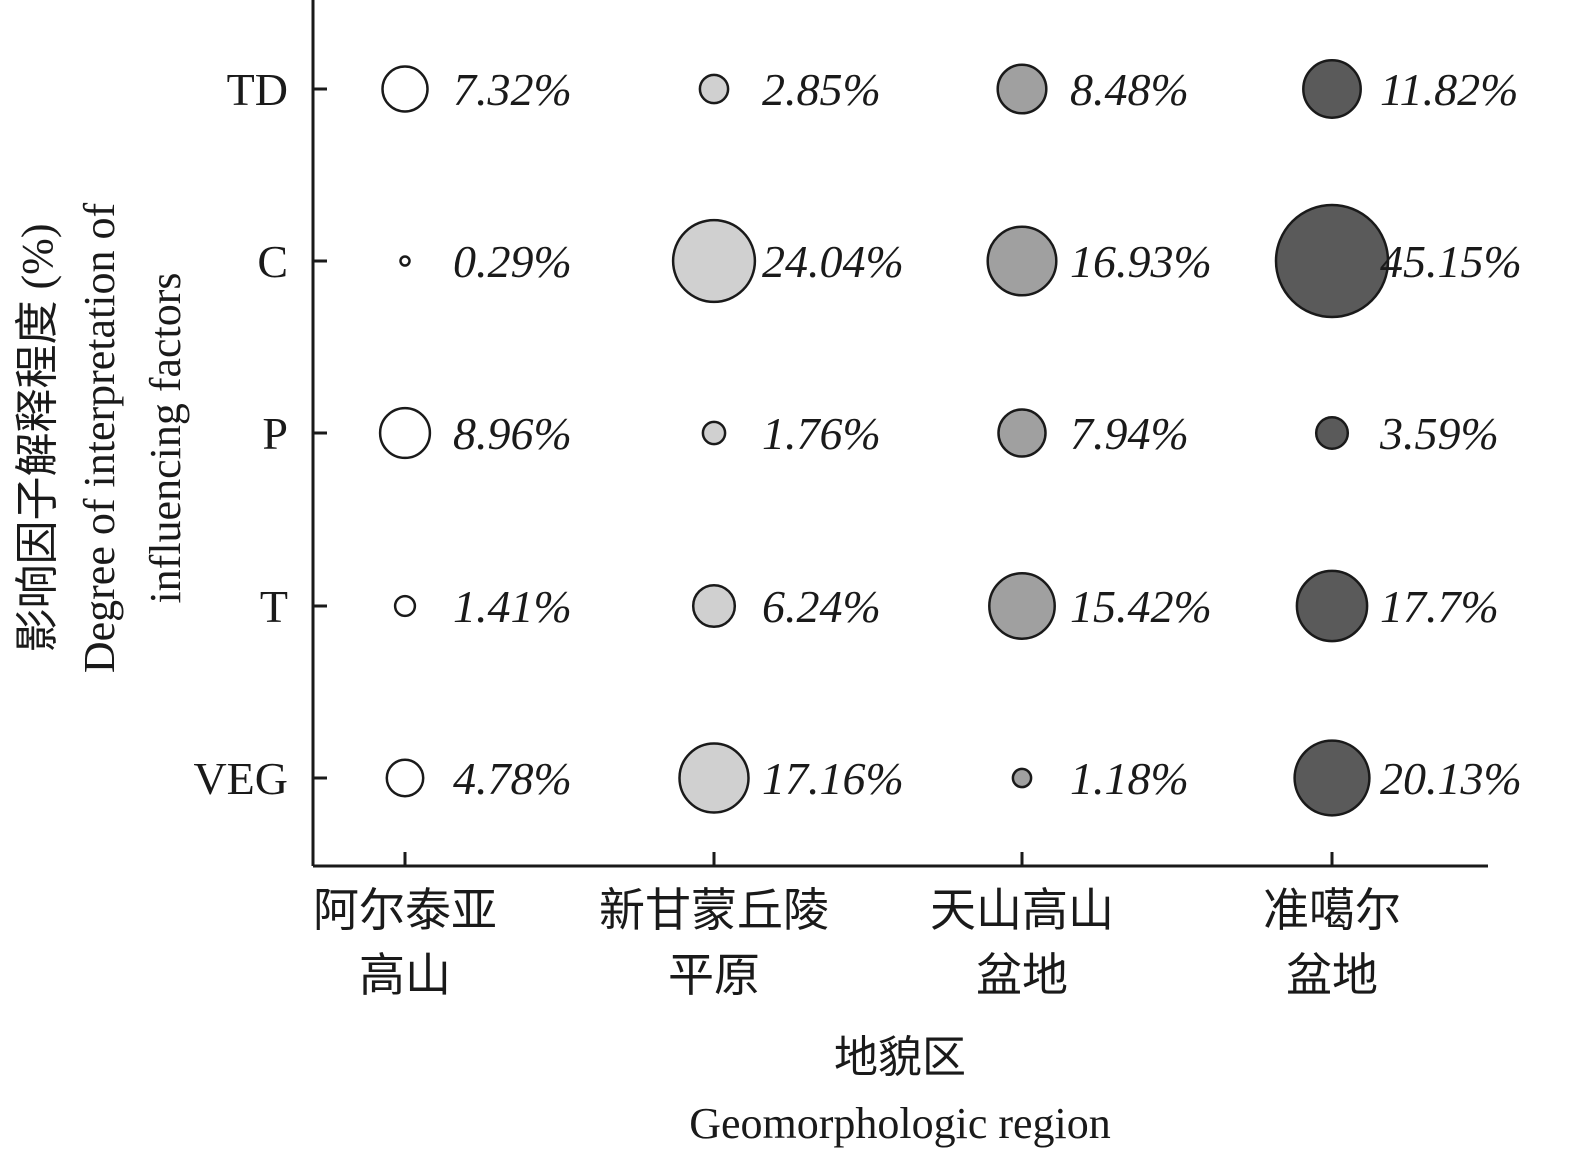 This screenshot has width=1575, height=1160. Describe the element at coordinates (833, 778) in the screenshot. I see `value-label-veg-1: 17.16%` at that location.